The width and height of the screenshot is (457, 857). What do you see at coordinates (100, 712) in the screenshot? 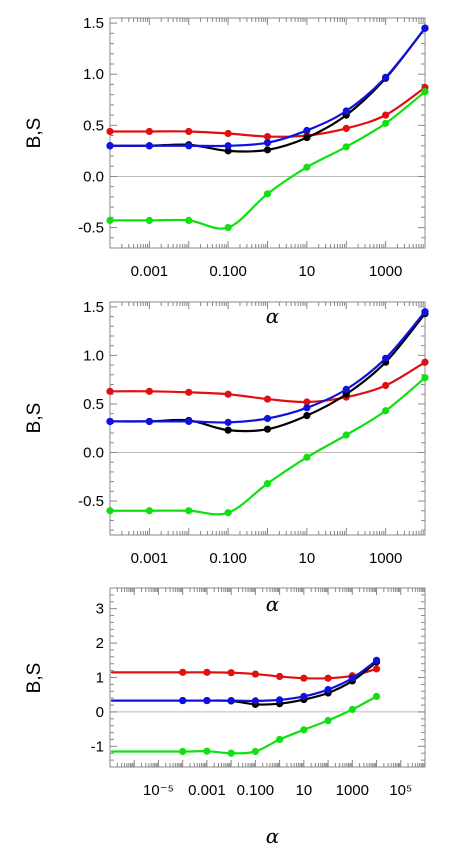
I see `y-tick-label: 0` at bounding box center [100, 712].